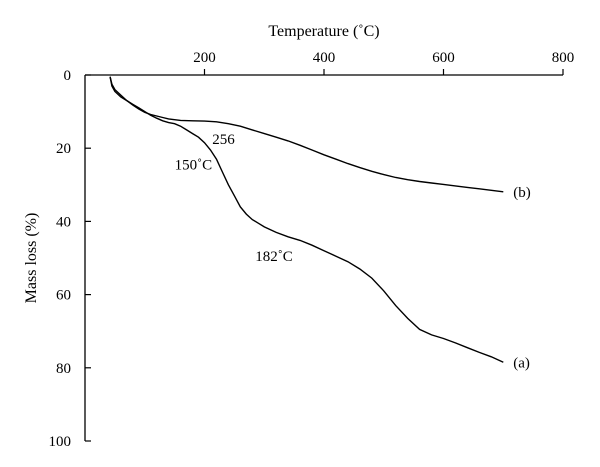 The image size is (600, 467). What do you see at coordinates (274, 257) in the screenshot?
I see `annotation-label: 182˚C` at bounding box center [274, 257].